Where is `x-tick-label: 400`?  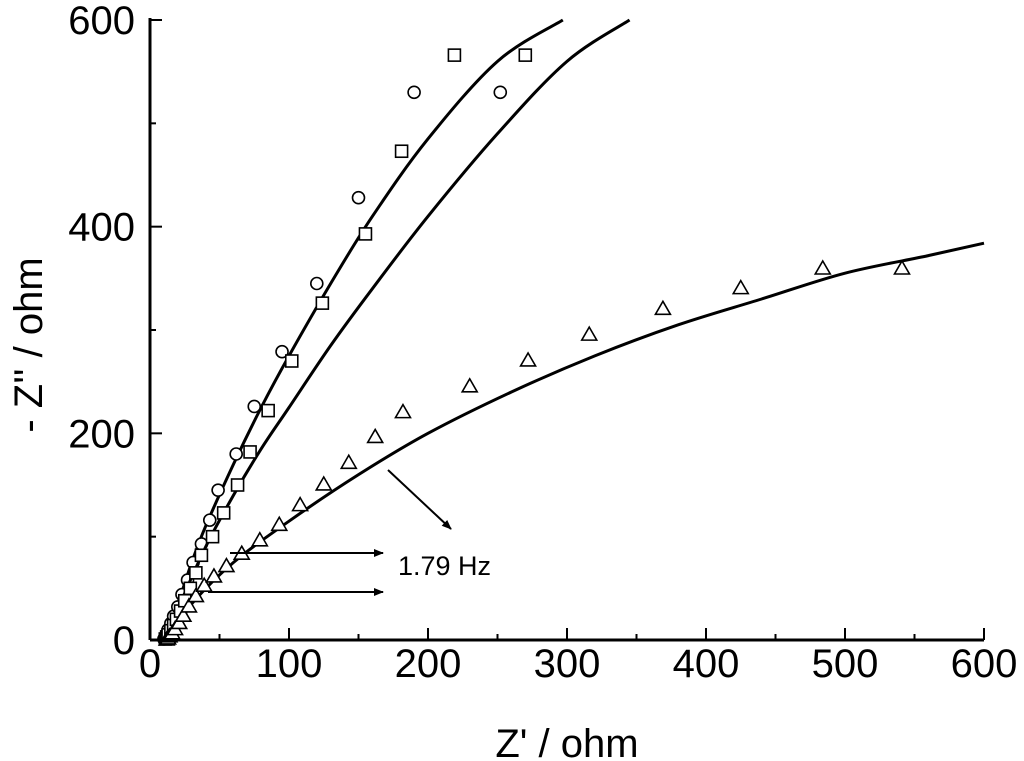 x-tick-label: 400 is located at coordinates (706, 664).